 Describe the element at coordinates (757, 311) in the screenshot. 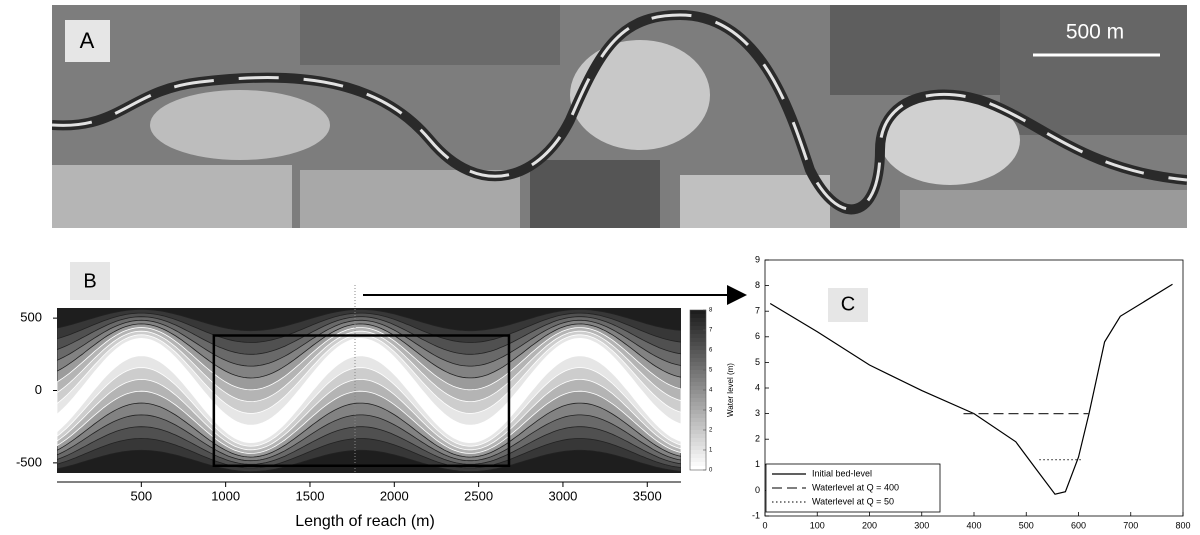

I see `y-tick-label: 7` at that location.